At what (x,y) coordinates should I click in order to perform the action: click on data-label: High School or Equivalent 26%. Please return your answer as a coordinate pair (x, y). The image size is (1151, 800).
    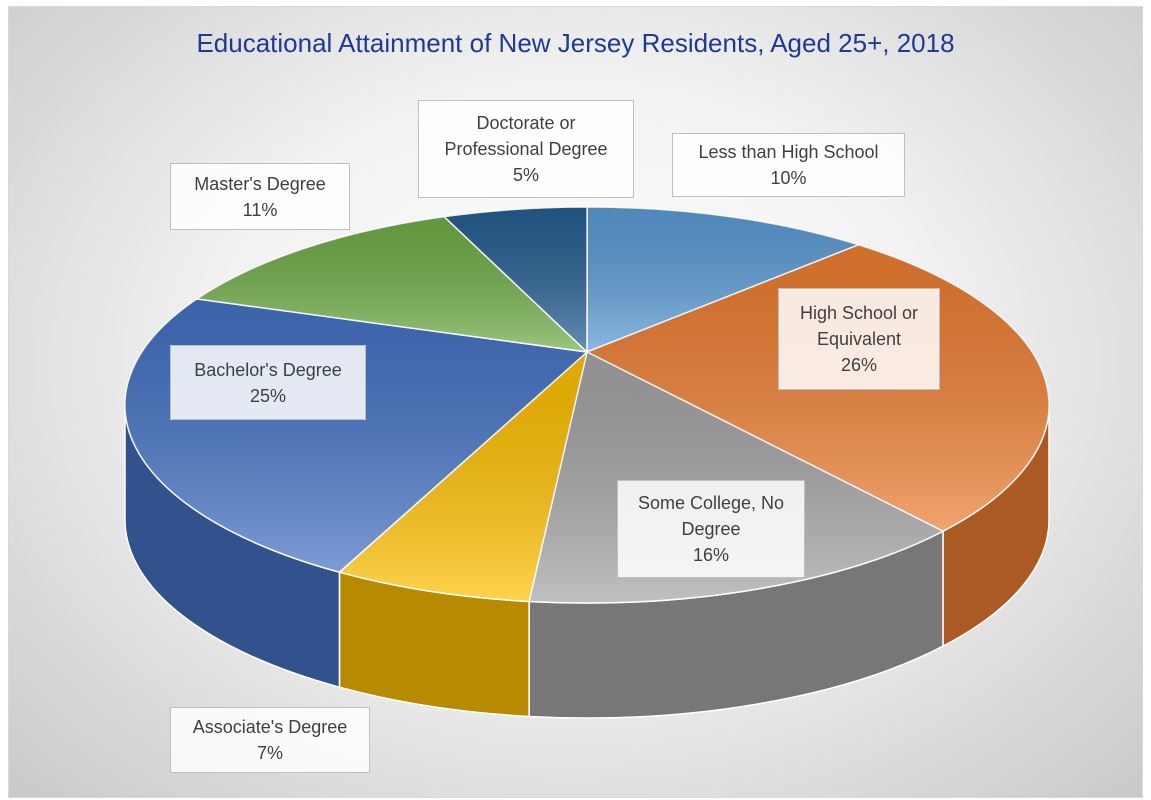
    Looking at the image, I should click on (859, 339).